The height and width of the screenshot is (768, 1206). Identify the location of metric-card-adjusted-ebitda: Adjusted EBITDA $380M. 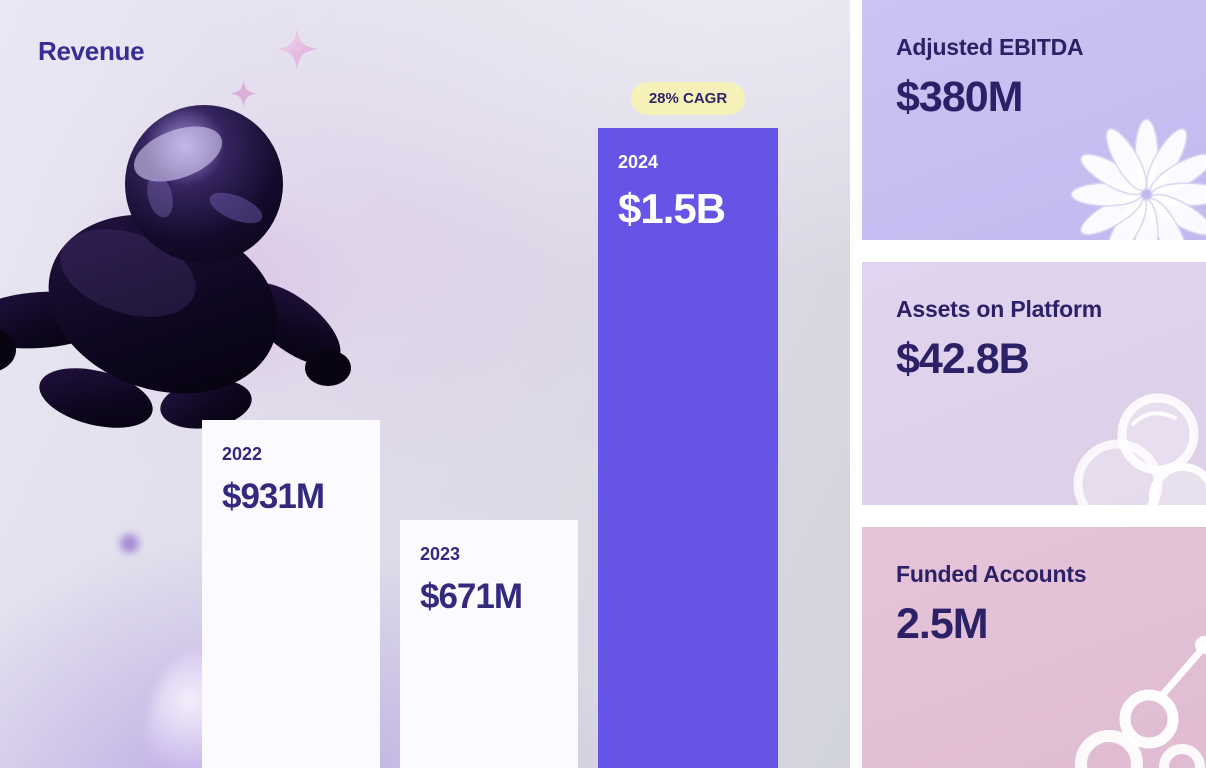
(1034, 120).